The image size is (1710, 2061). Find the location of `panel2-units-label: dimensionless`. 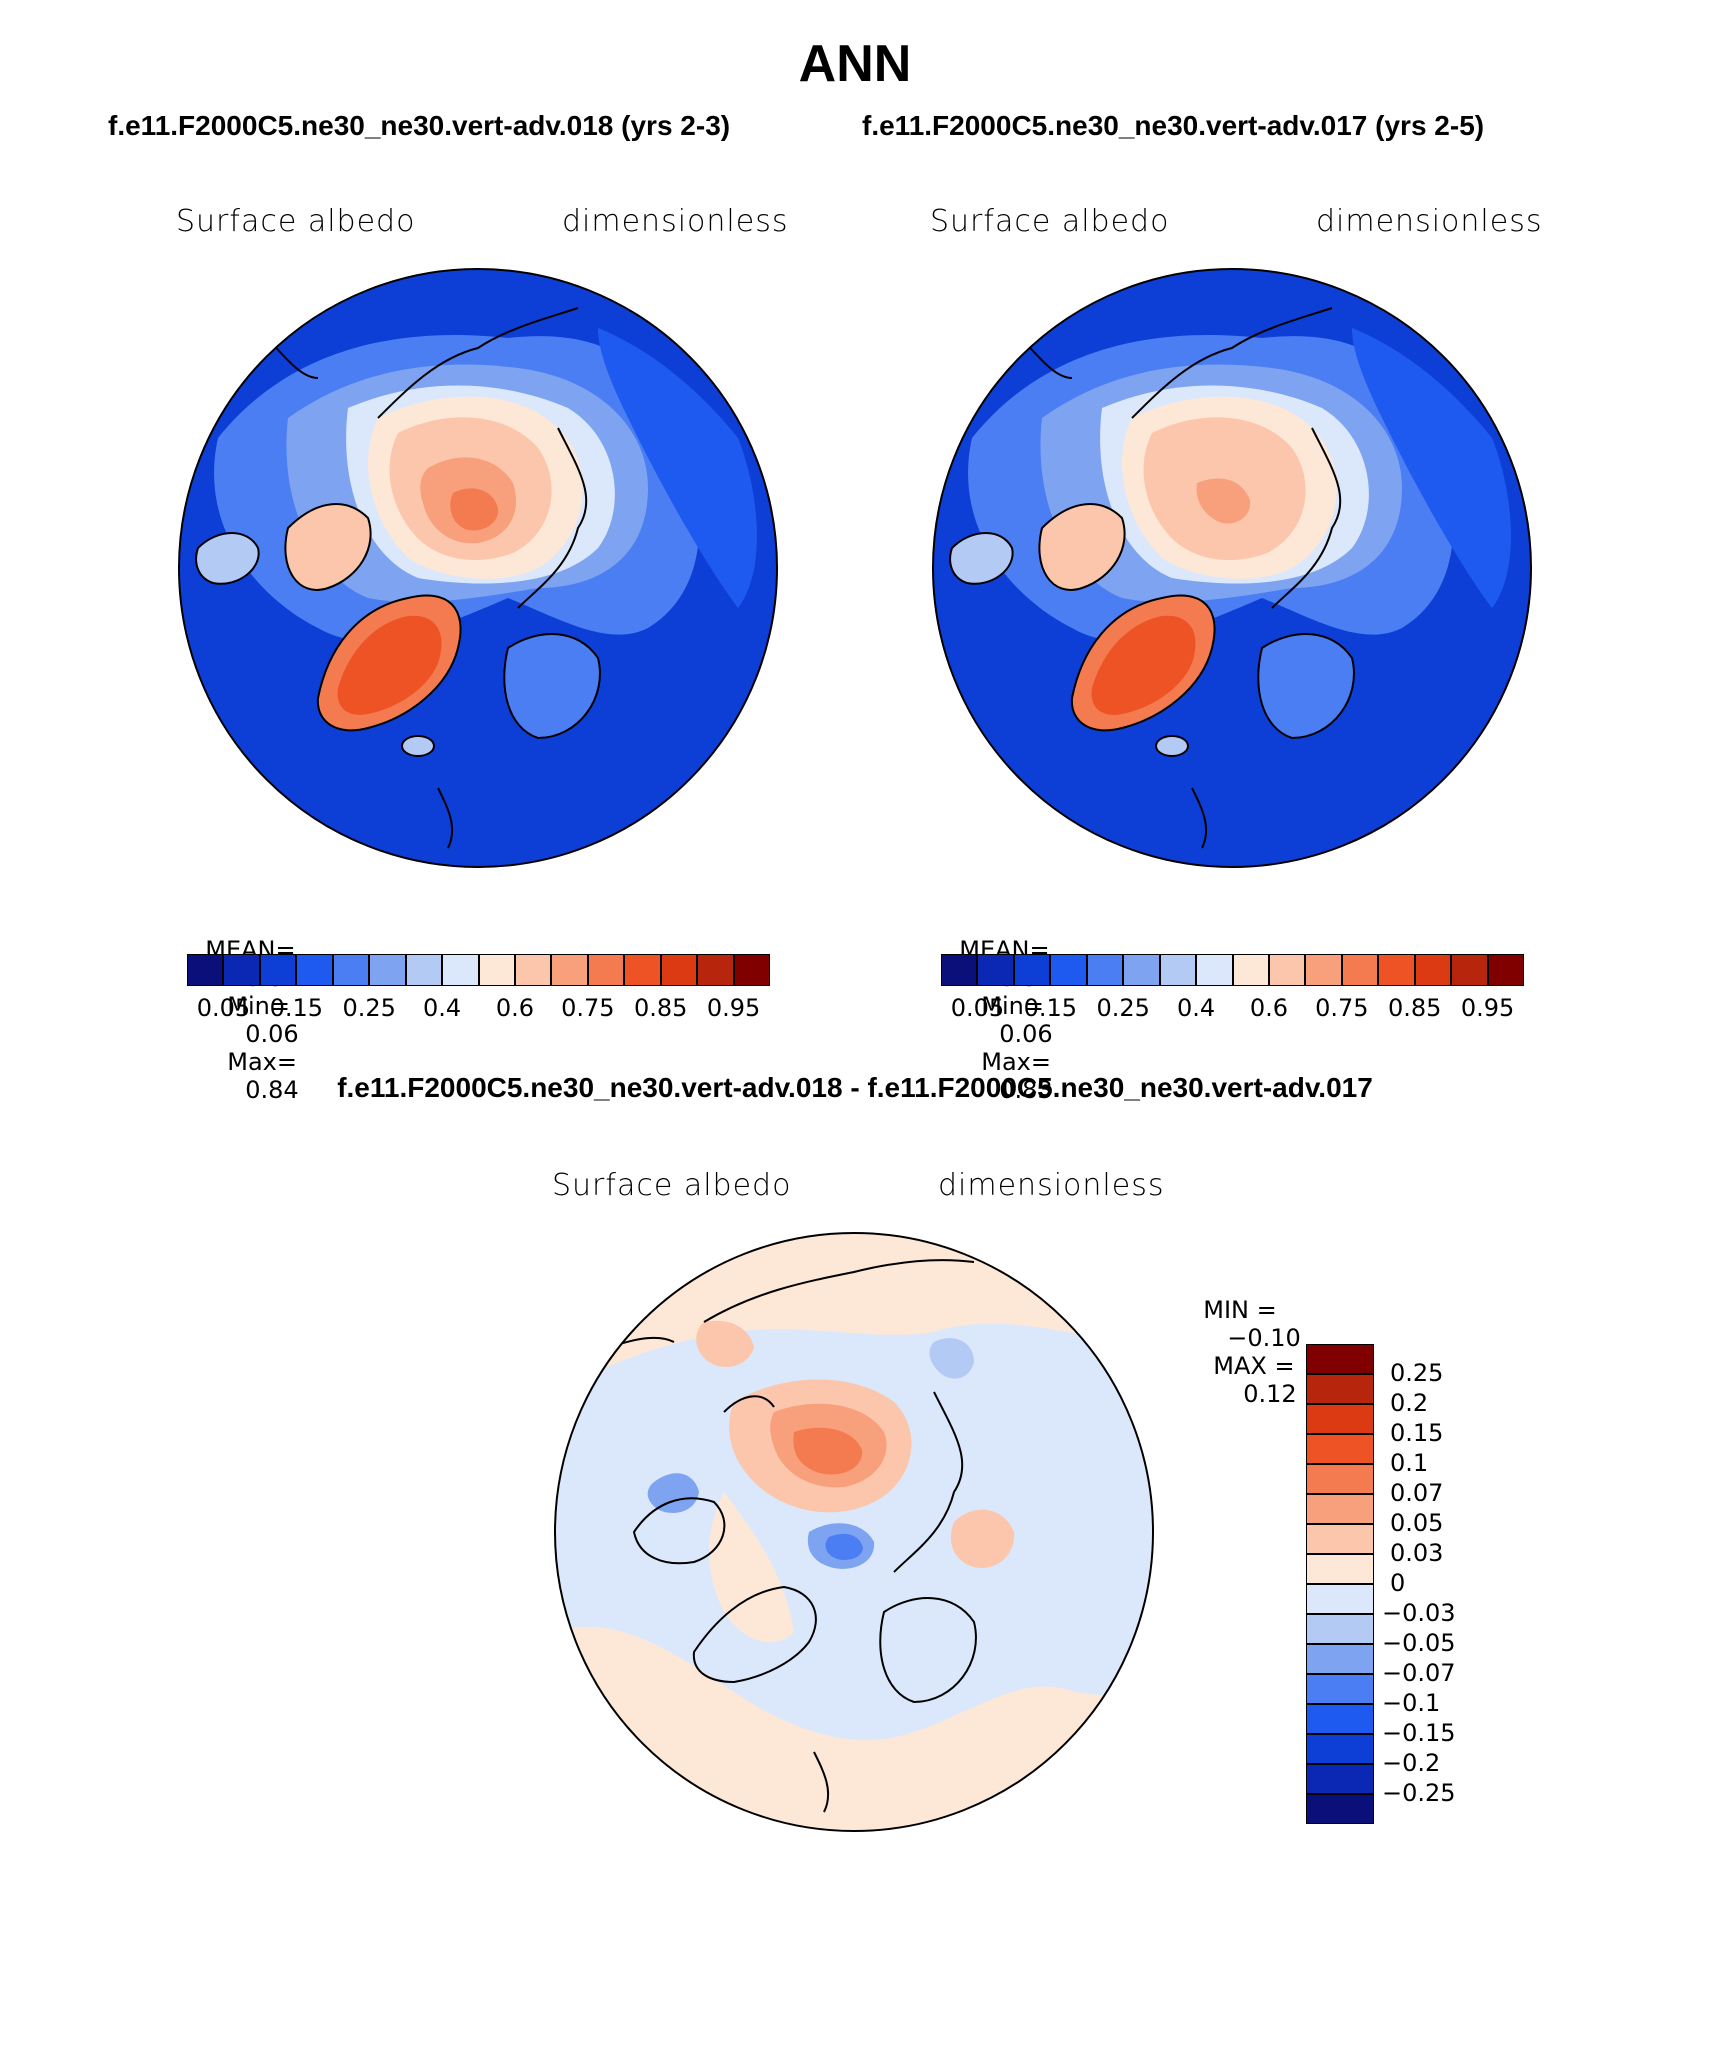

panel2-units-label: dimensionless is located at coordinates (1429, 221).